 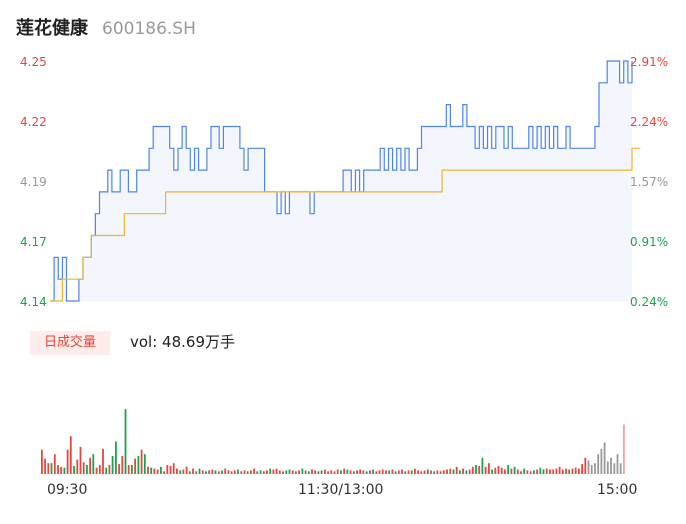 I want to click on y-left-tick-2: 4.19, so click(x=33, y=182).